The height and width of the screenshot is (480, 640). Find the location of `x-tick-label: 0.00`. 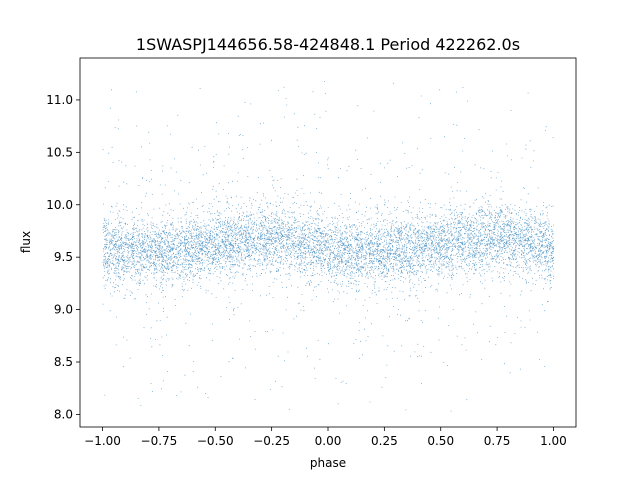

x-tick-label: 0.00 is located at coordinates (328, 441).